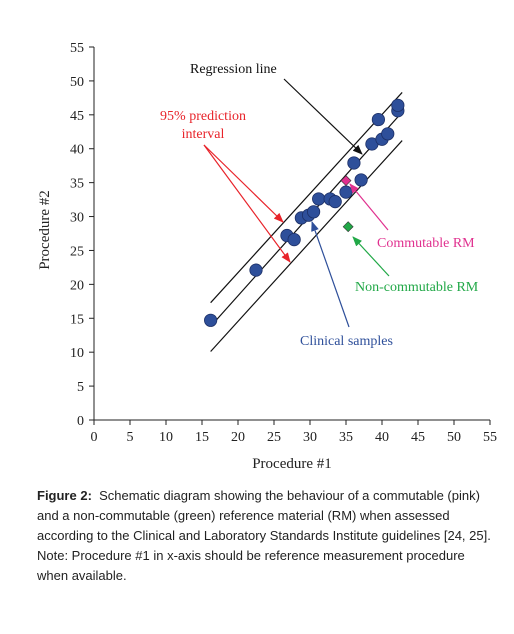 The image size is (514, 634). I want to click on annotation-prediction-interval-line1: 95% prediction, so click(203, 116).